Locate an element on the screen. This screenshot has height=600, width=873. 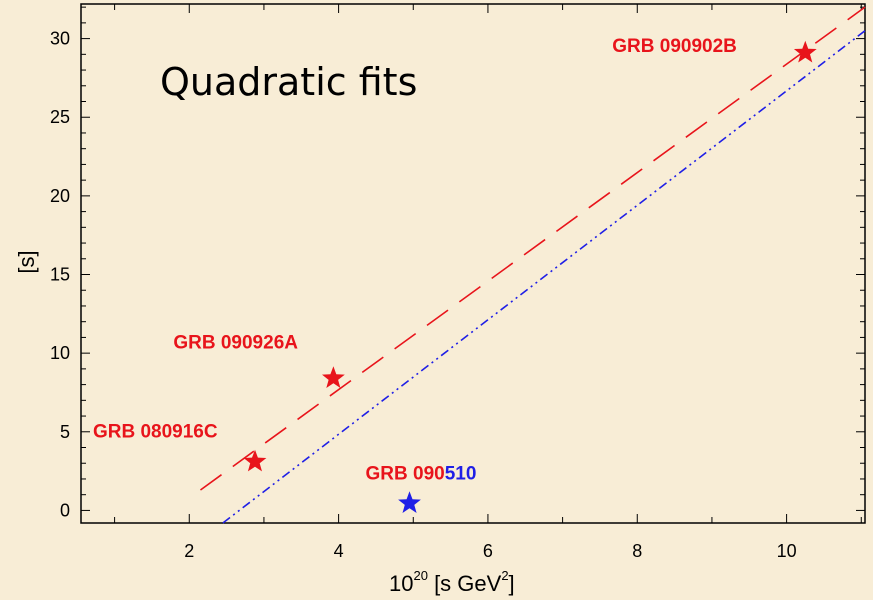
point-label: GRB 090926A is located at coordinates (235, 342).